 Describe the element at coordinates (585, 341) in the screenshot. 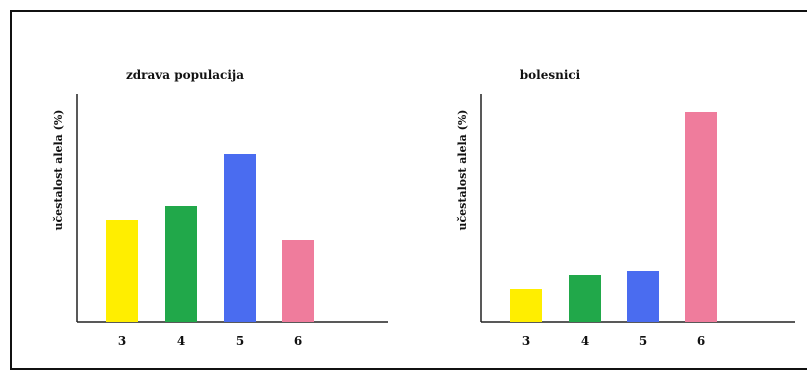

I see `chart-right-tick-label-4: 4` at that location.